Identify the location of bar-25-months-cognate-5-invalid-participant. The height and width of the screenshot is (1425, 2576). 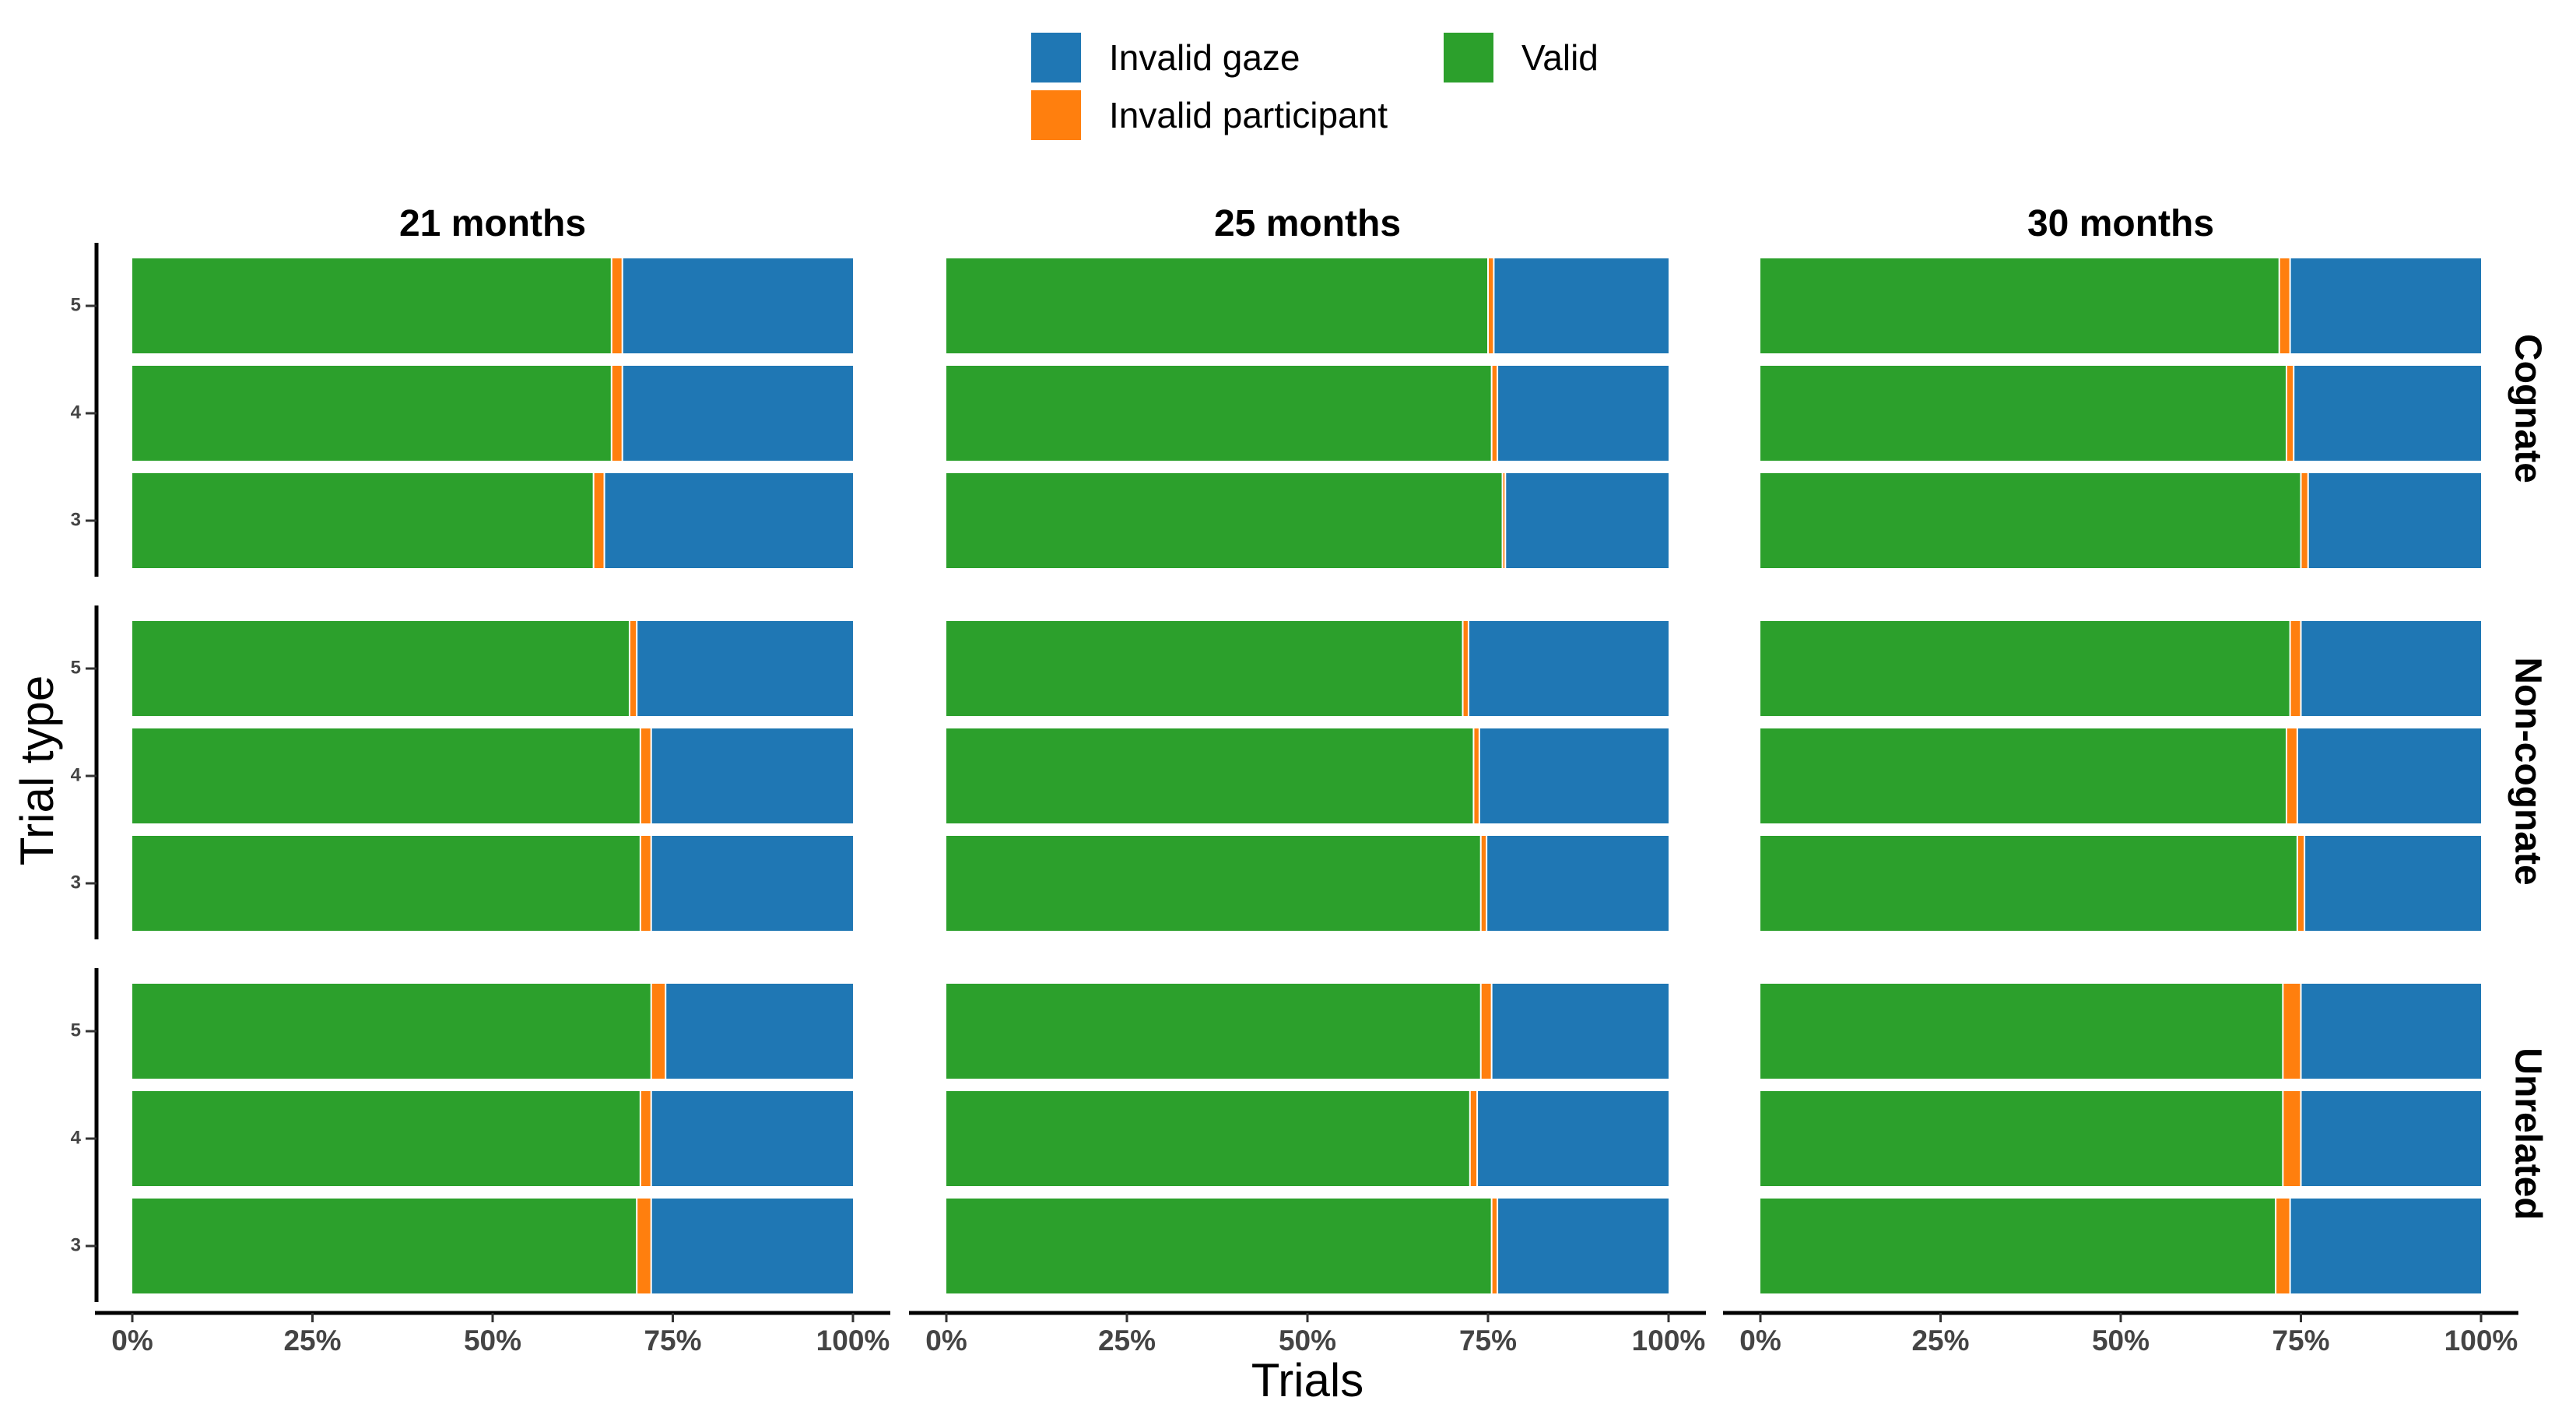
(1491, 305).